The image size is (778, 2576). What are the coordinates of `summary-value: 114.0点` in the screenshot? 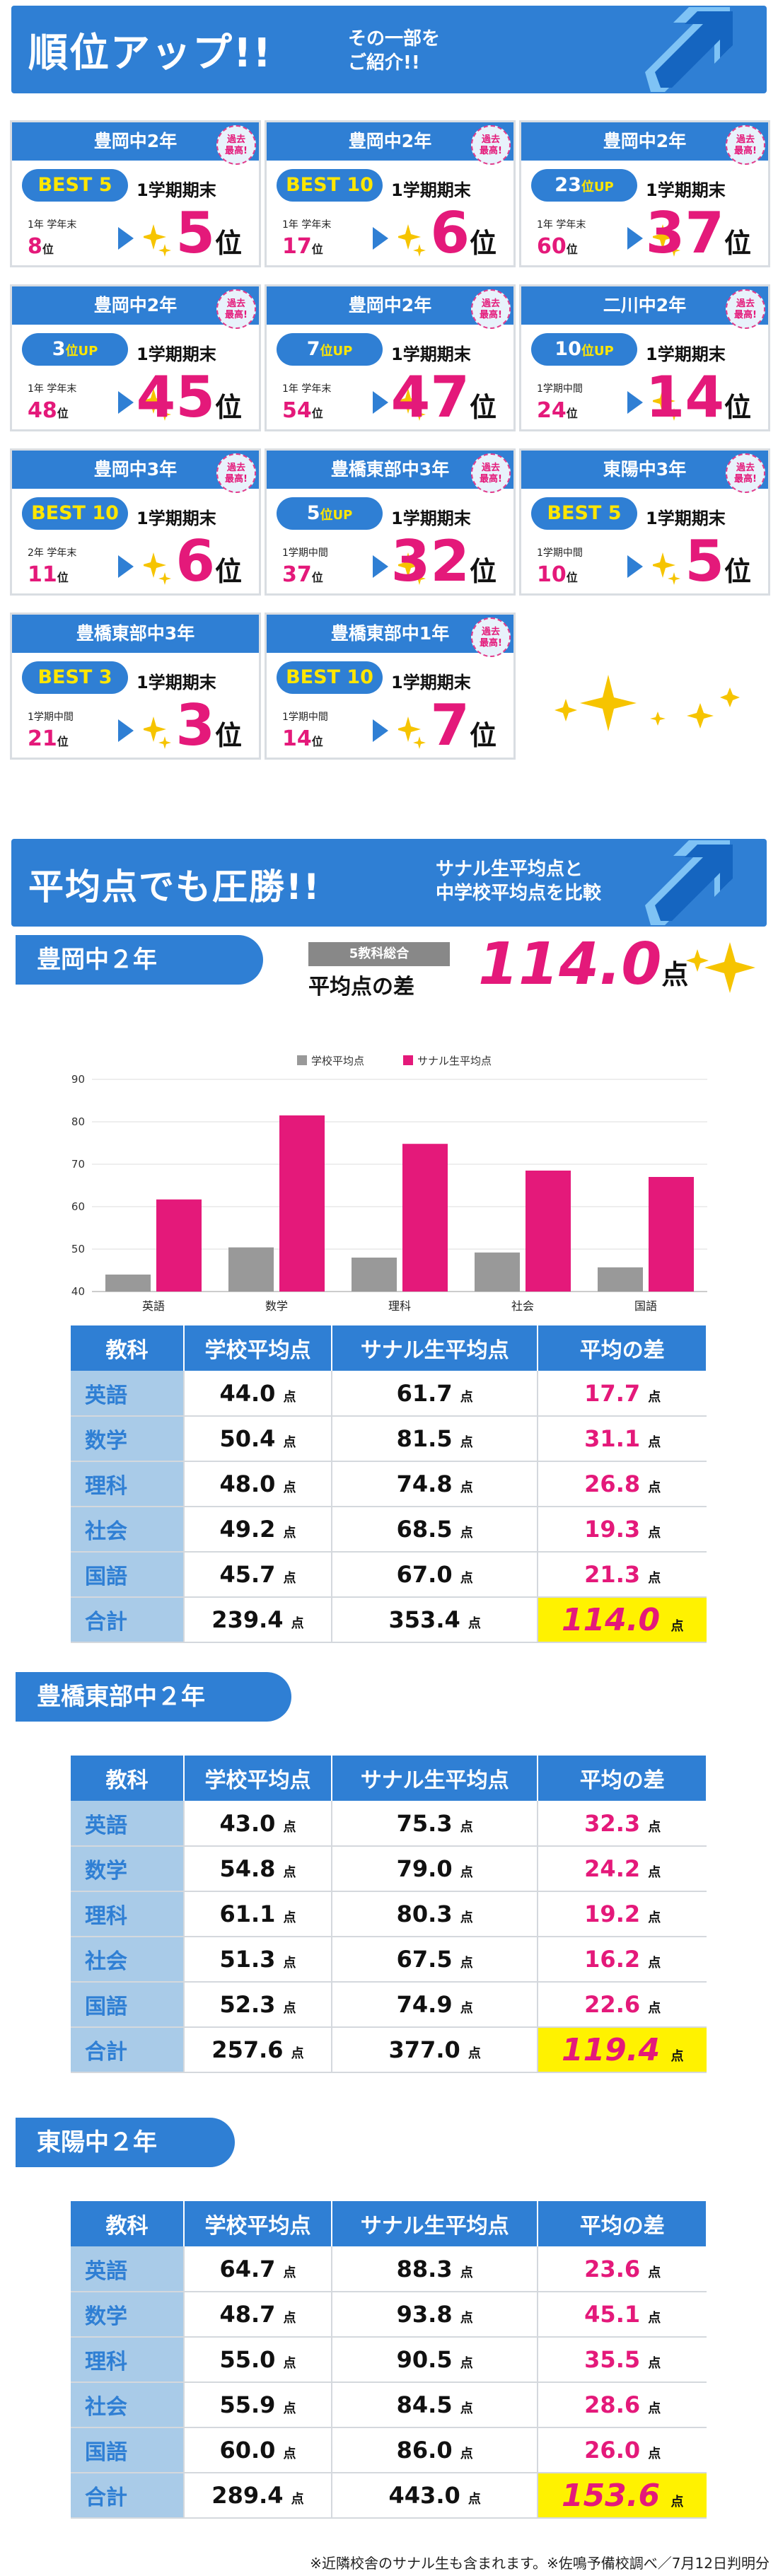 It's located at (583, 964).